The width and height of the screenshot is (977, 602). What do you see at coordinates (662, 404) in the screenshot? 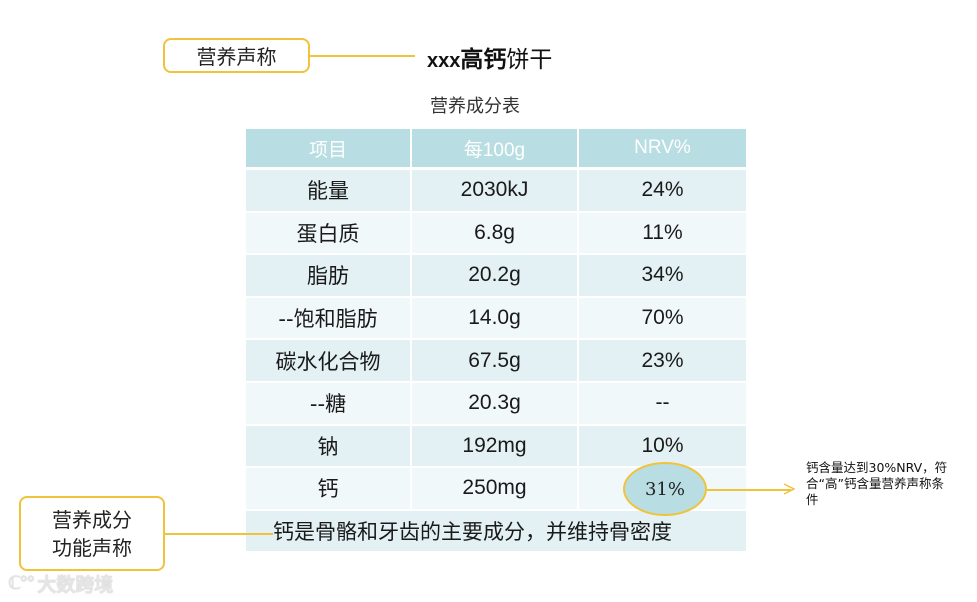
I see `row-nrv: --` at bounding box center [662, 404].